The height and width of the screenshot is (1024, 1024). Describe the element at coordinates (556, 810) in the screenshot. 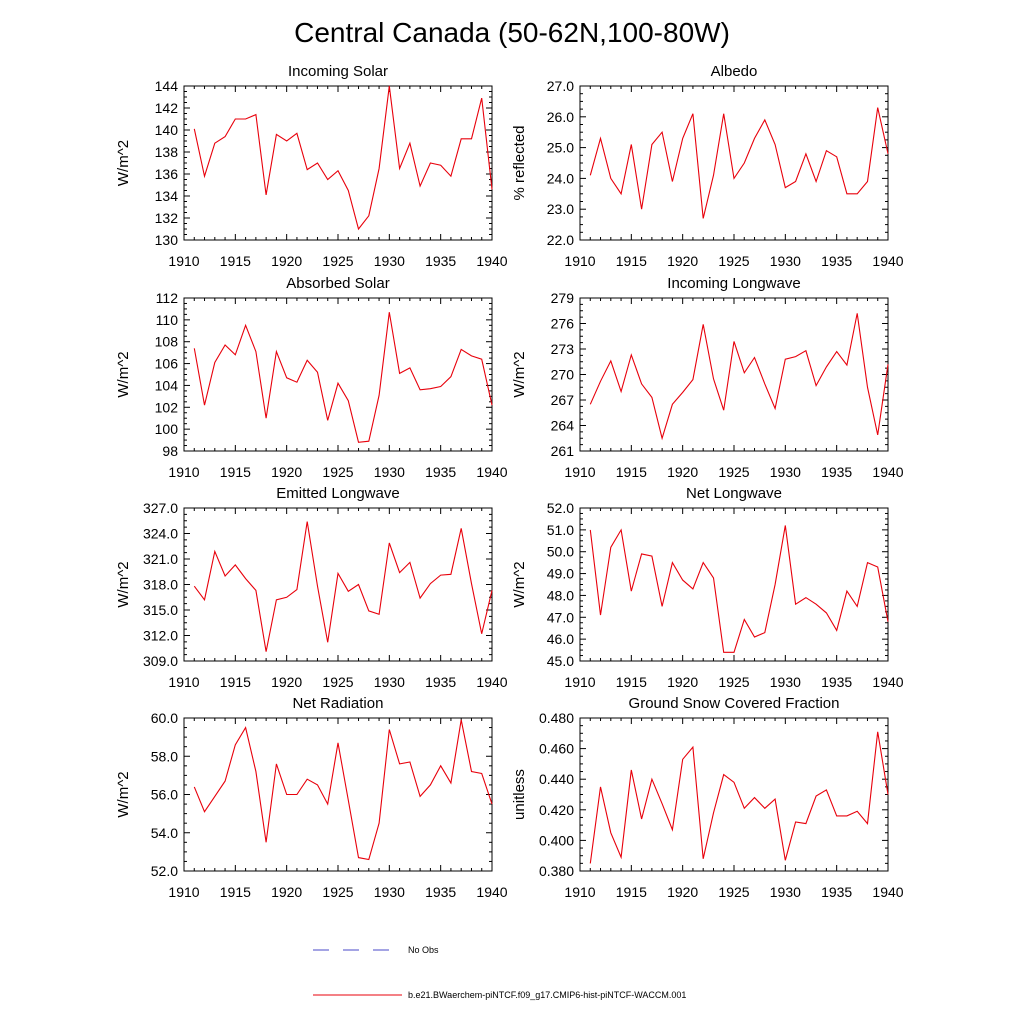

I see `ground-snow-covered-fraction-y-tick-label: 0.420` at that location.